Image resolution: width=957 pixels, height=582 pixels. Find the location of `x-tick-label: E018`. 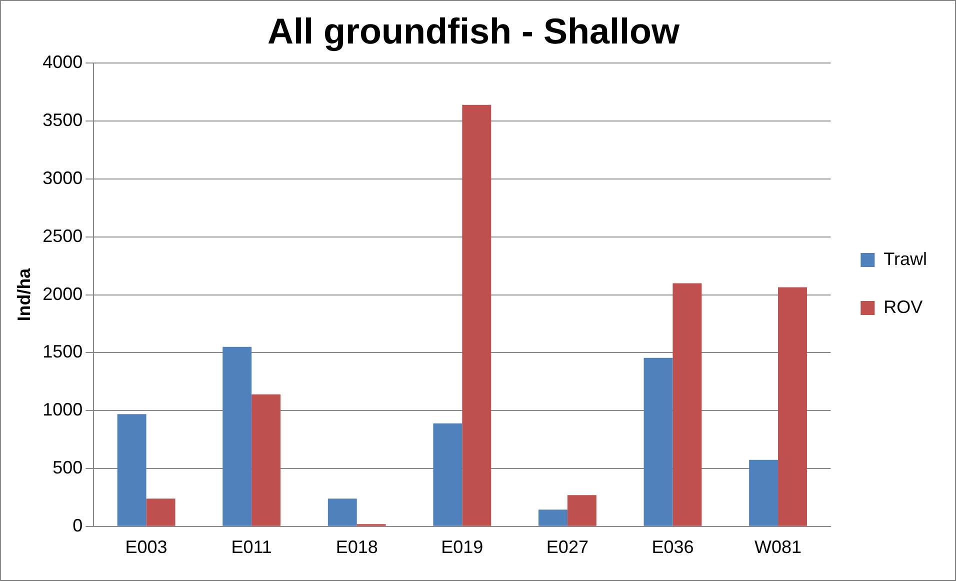

x-tick-label: E018 is located at coordinates (357, 547).